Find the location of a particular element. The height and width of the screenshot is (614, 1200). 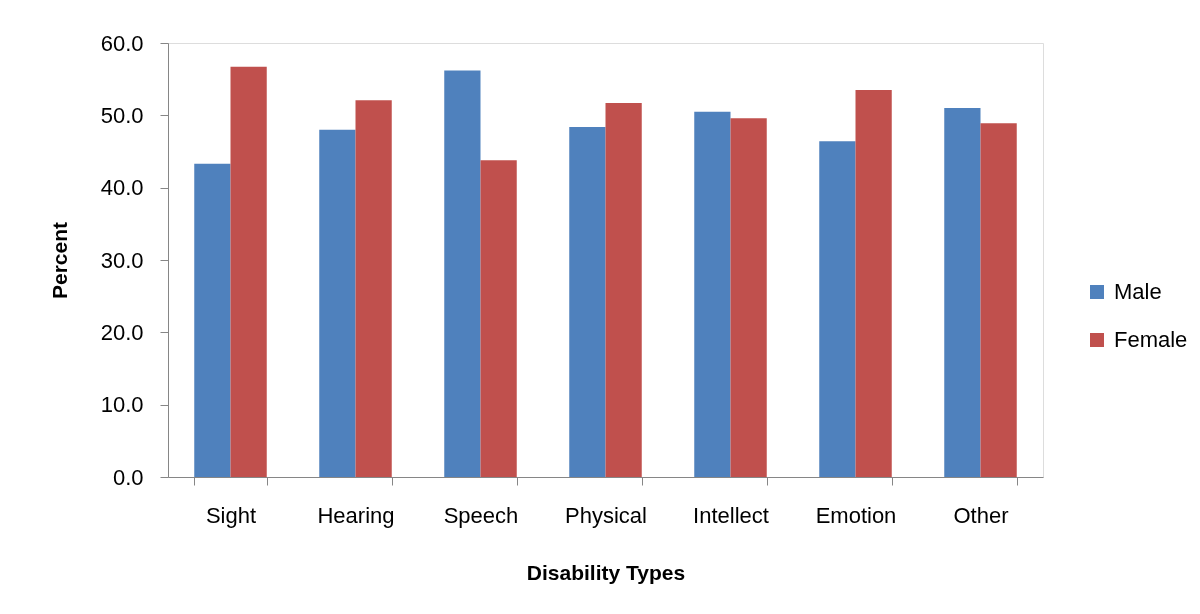

y-tick-label: 30.0 is located at coordinates (122, 260).